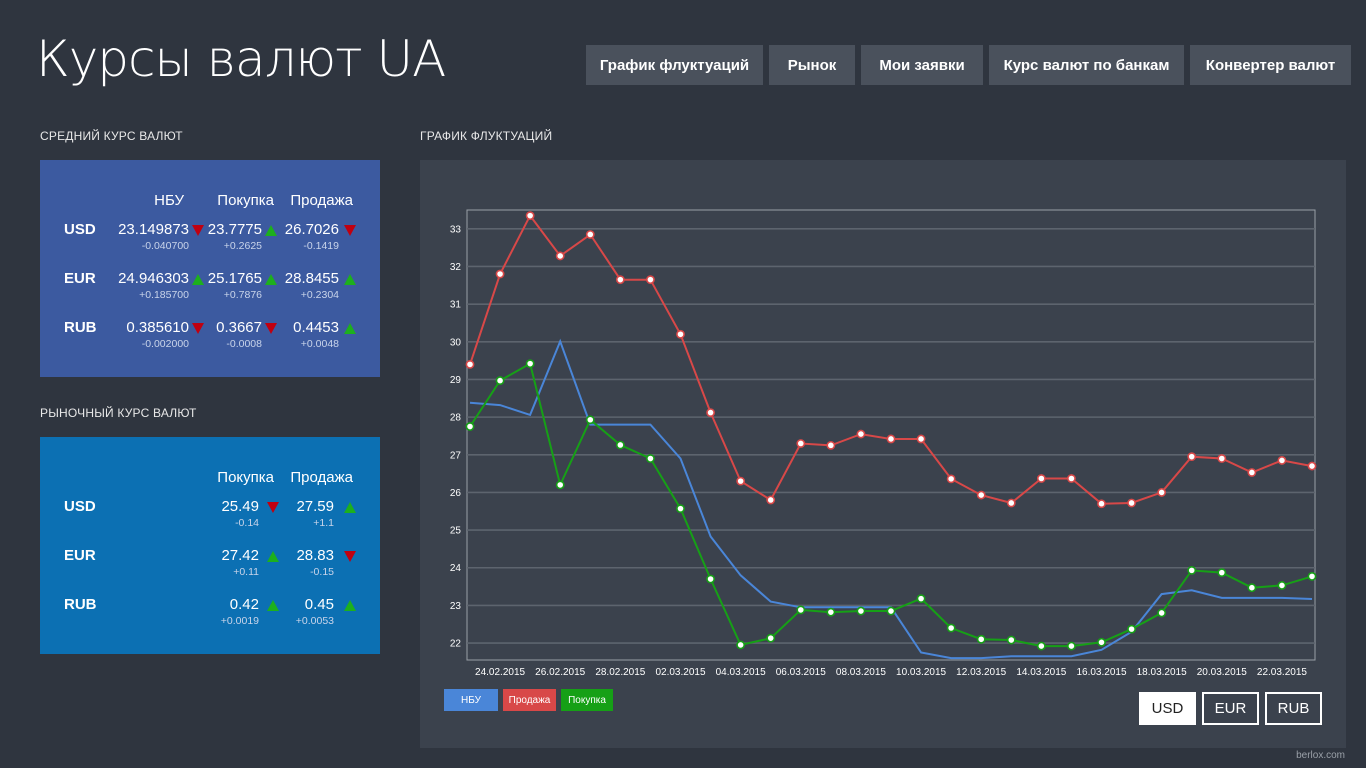 The image size is (1366, 768). What do you see at coordinates (210, 567) in the screenshot?
I see `market-row-eur: EUR 27.42 +0.11 28.83 -0.15` at bounding box center [210, 567].